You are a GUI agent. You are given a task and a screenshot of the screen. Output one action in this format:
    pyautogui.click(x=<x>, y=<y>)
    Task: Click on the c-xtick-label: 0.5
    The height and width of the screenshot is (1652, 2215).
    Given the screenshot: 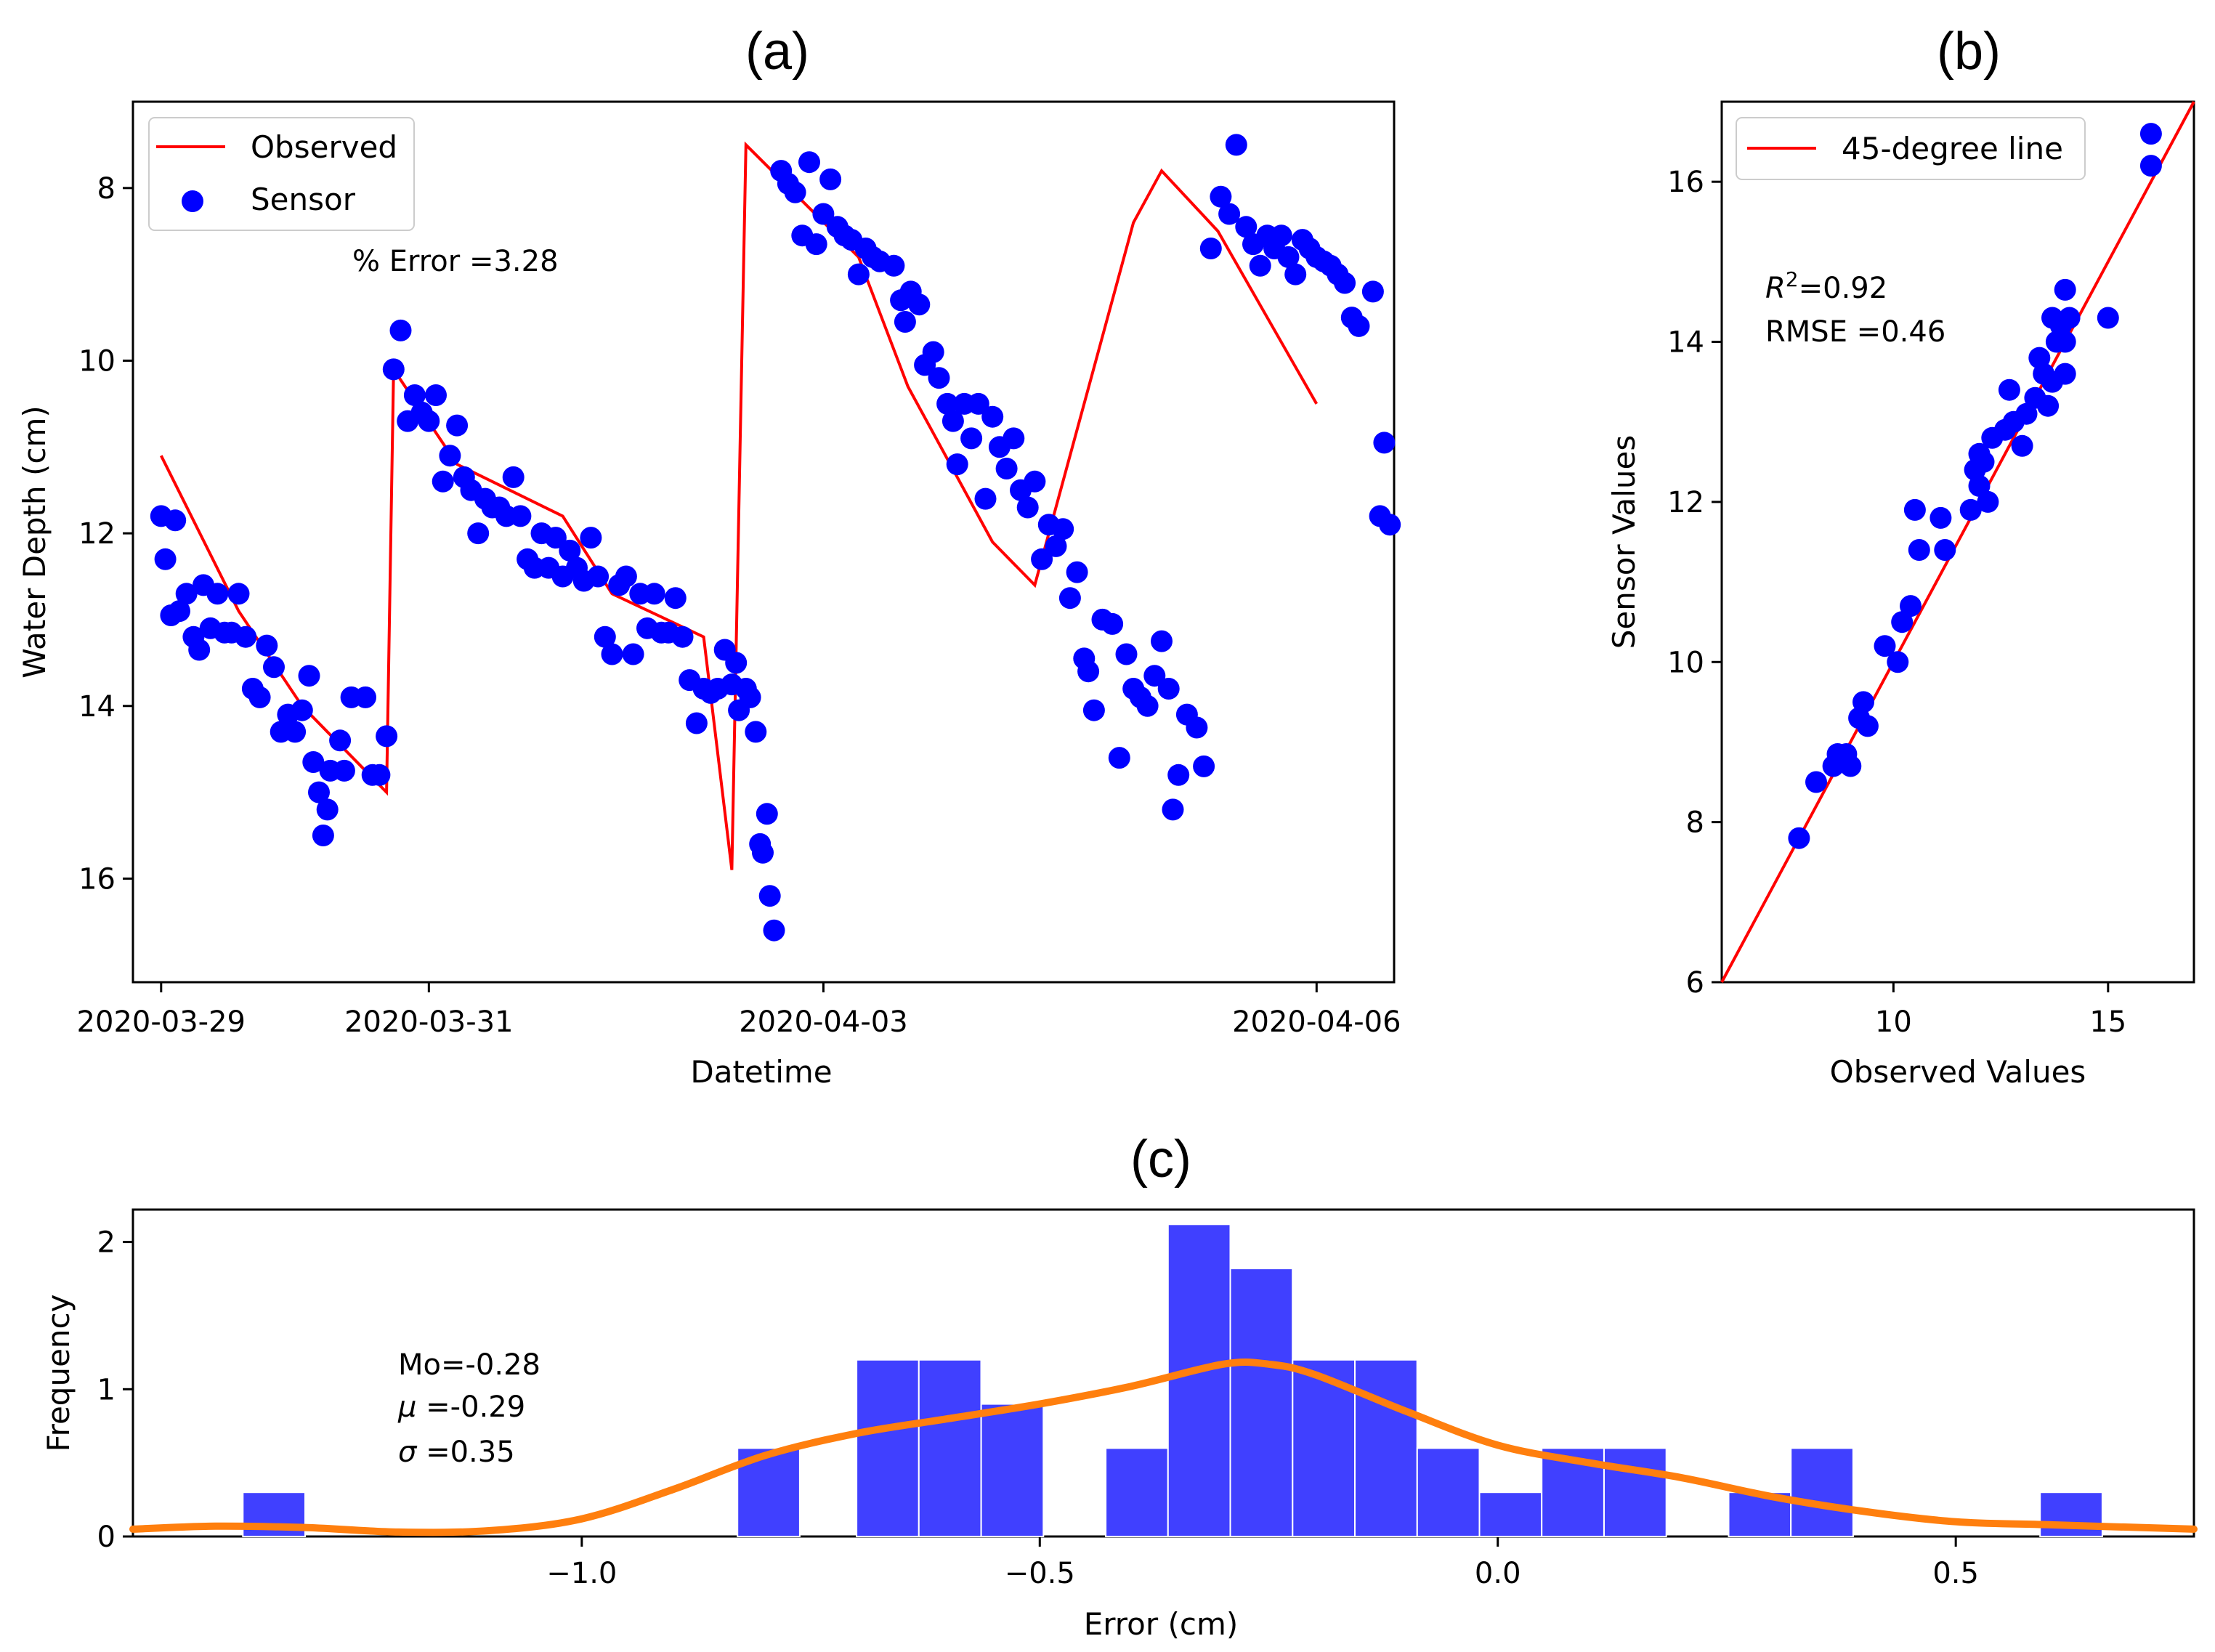 What is the action you would take?
    pyautogui.click(x=1956, y=1573)
    